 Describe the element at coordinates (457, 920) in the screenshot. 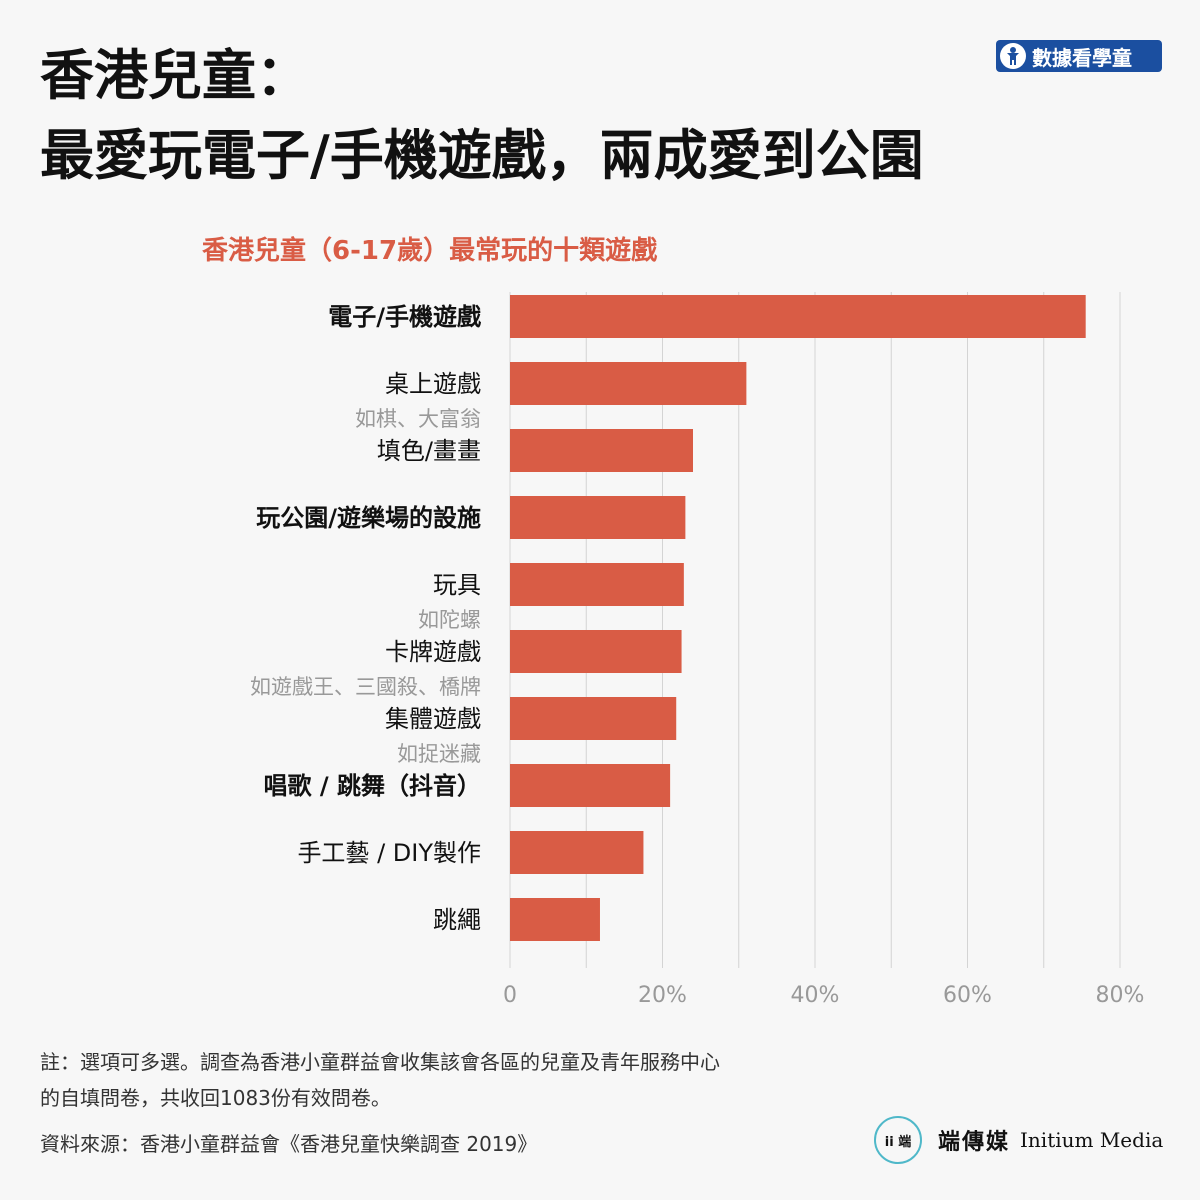

I see `category-label: 跳繩` at that location.